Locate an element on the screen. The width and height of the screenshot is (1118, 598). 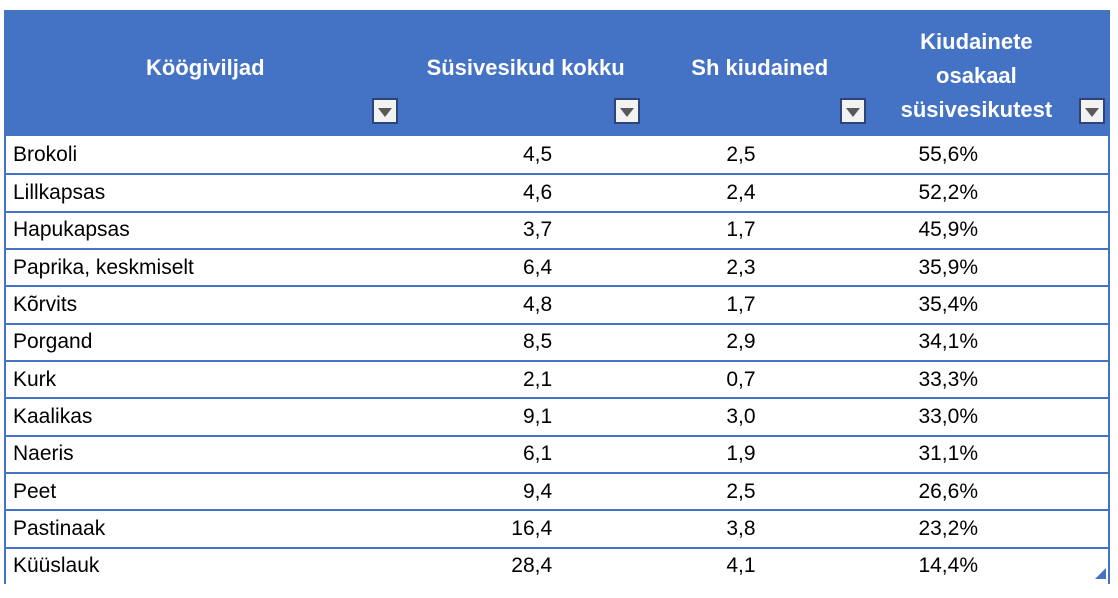
table-row: Küüslauk 28,4 4,1 14,4% is located at coordinates (557, 565).